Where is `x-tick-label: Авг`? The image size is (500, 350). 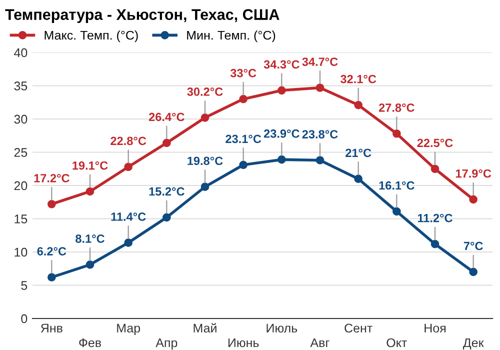
x-tick-label: Авг is located at coordinates (320, 343).